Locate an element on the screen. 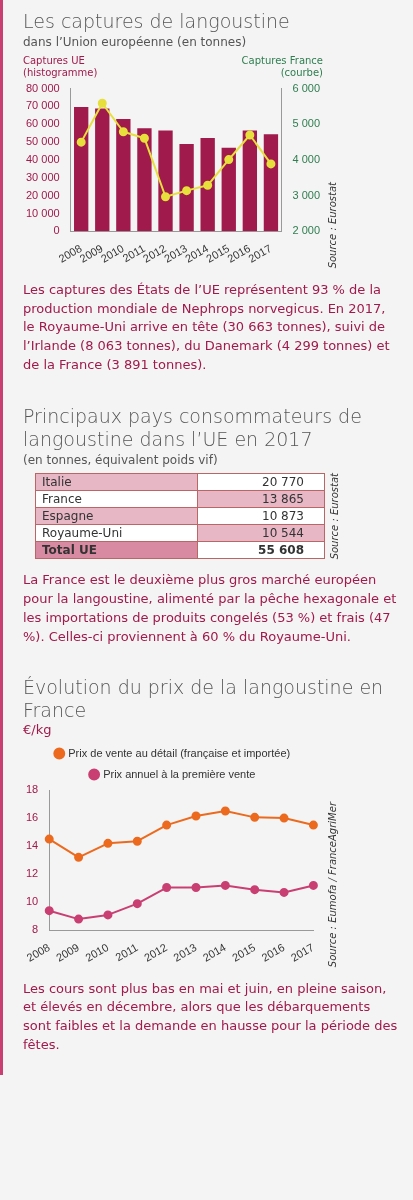 This screenshot has width=413, height=1200. y-tick-label: 12 is located at coordinates (32, 872).